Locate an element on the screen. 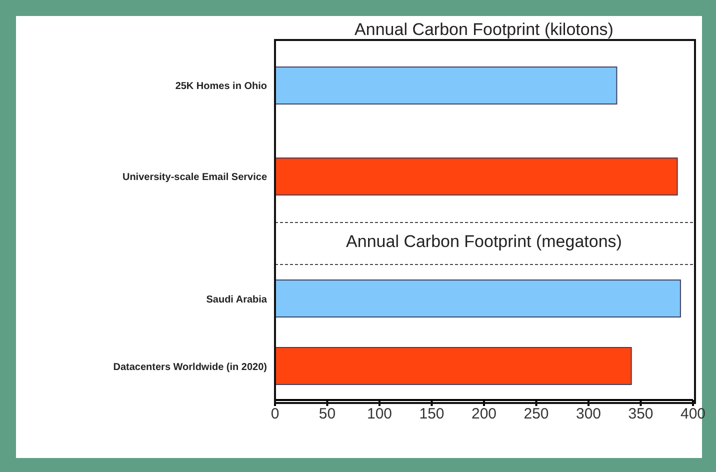 The width and height of the screenshot is (716, 472). y-tick-label: University-scale Email Service is located at coordinates (195, 178).